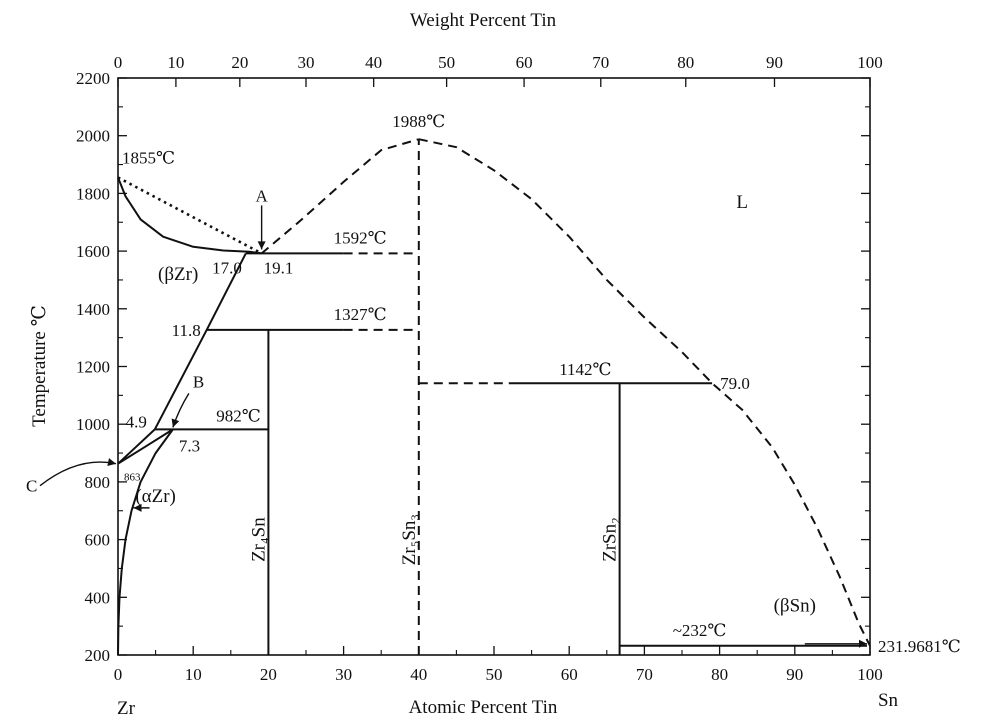  What do you see at coordinates (343, 674) in the screenshot?
I see `x-tick-label: 30` at bounding box center [343, 674].